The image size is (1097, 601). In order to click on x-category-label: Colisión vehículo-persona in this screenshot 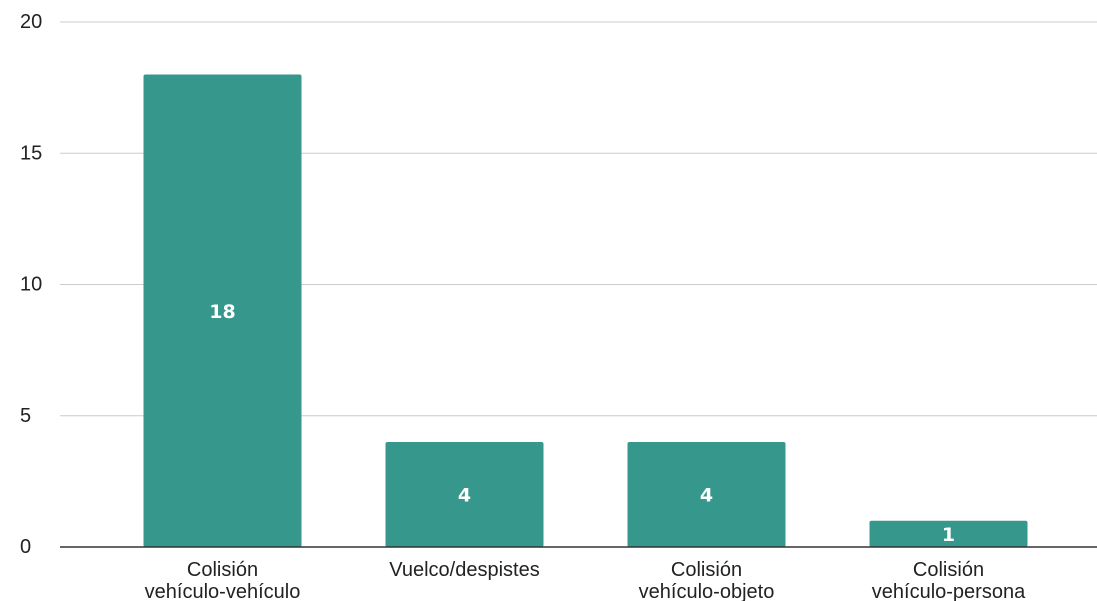, I will do `click(949, 580)`.